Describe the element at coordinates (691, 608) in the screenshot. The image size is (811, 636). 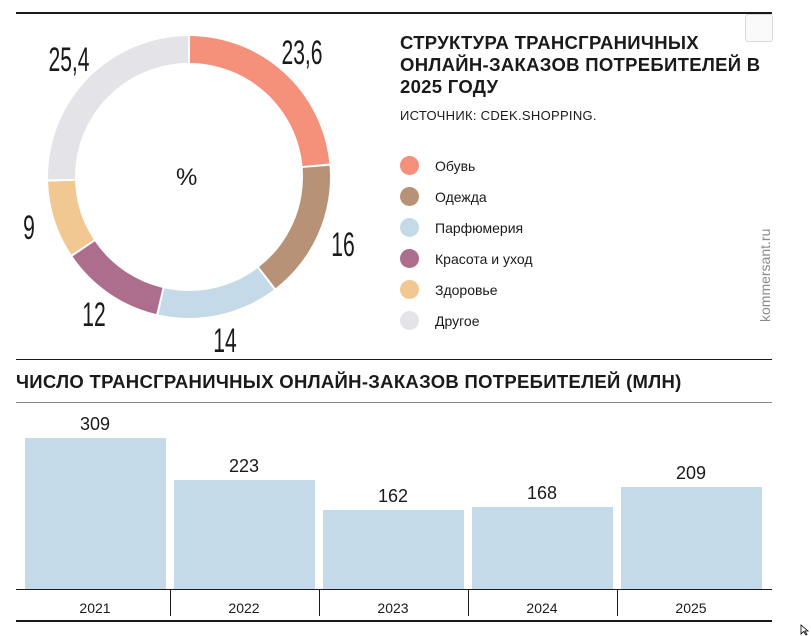
I see `bar-category-label-2025: 2025` at that location.